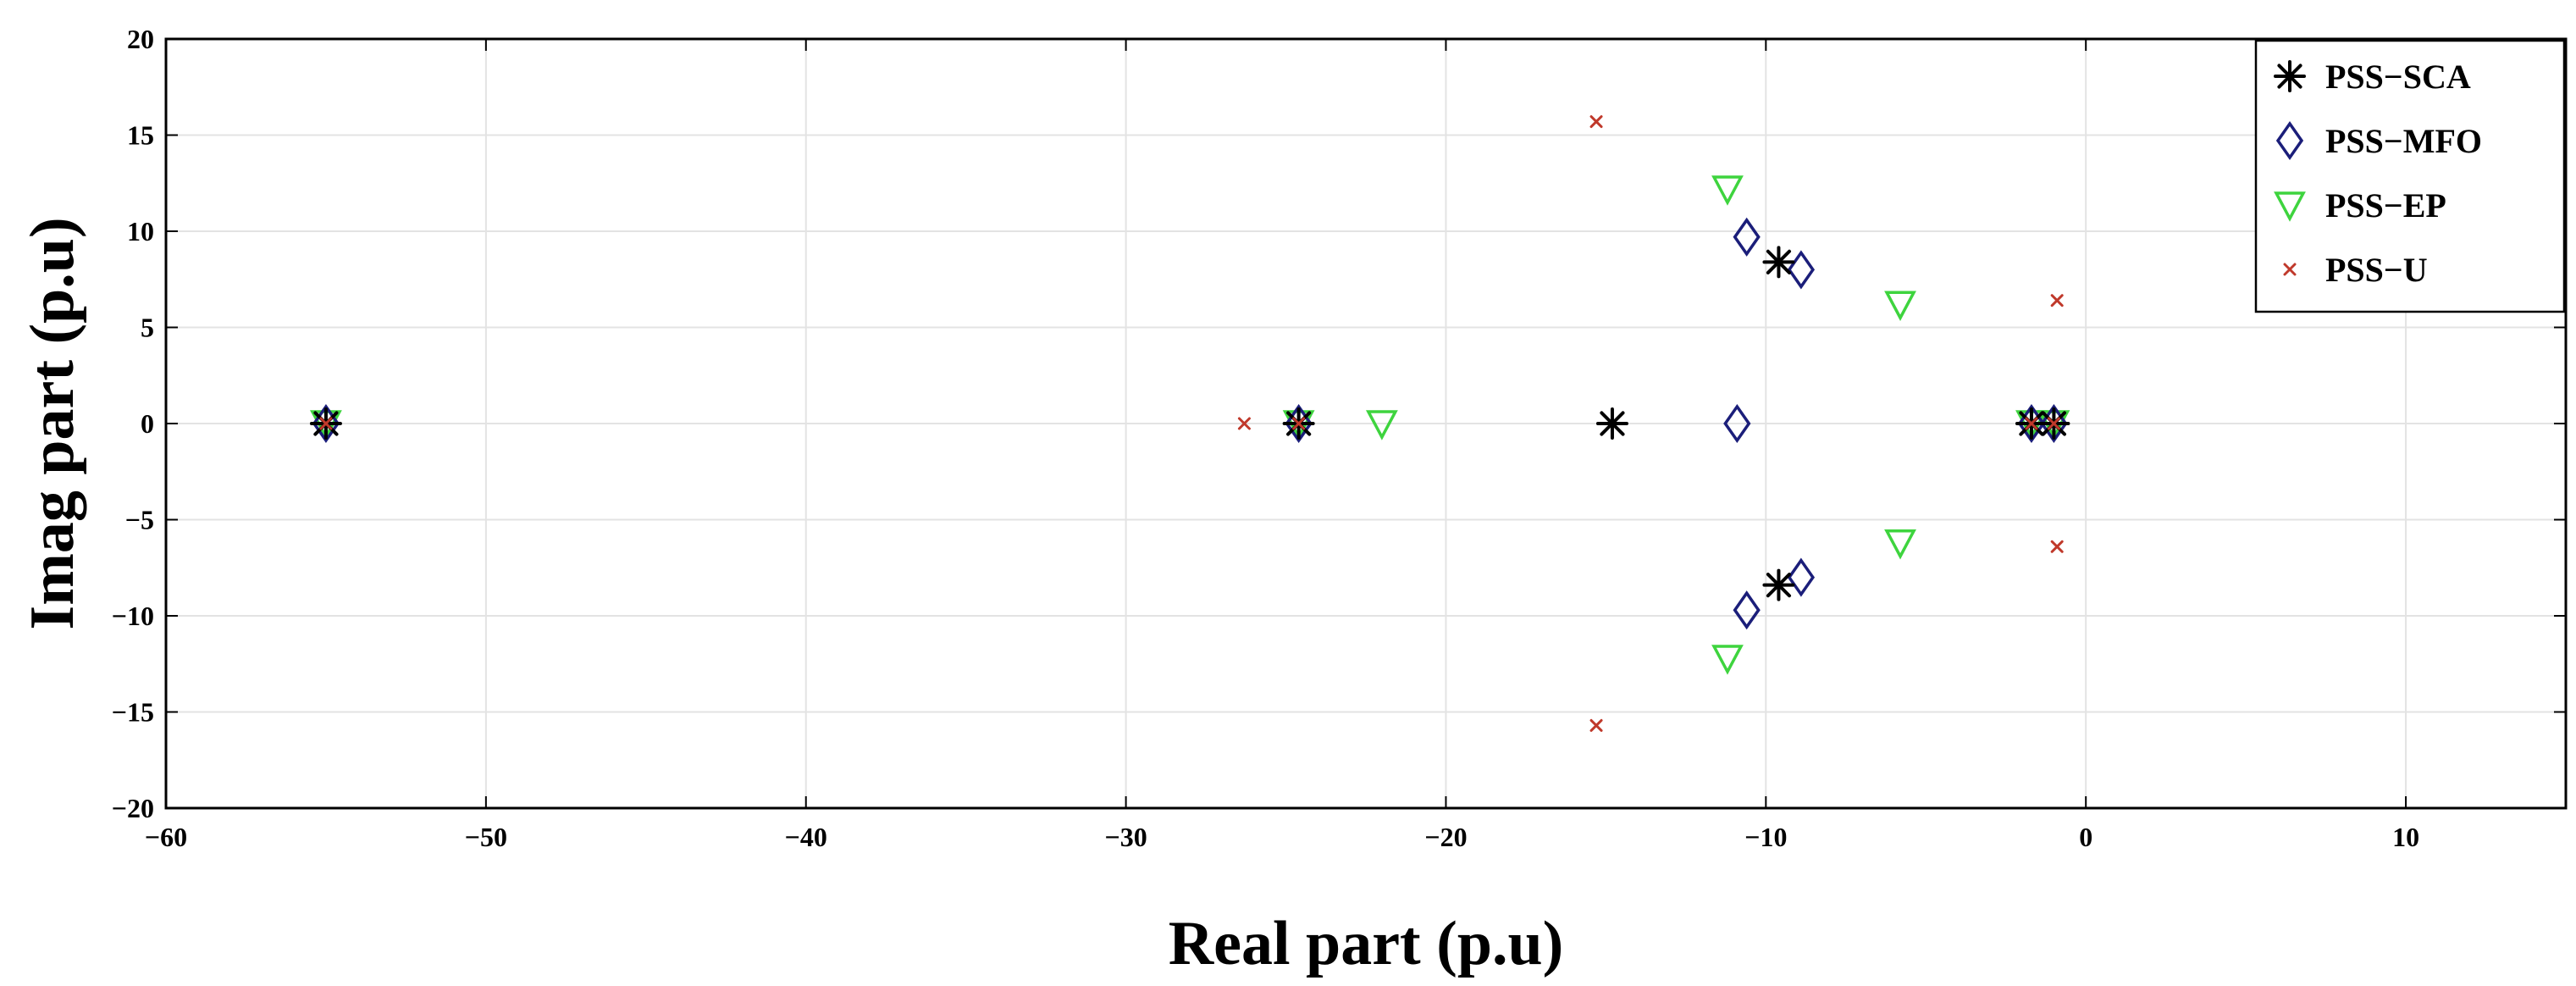 This screenshot has width=2576, height=986. I want to click on y-tick-label: 5, so click(147, 328).